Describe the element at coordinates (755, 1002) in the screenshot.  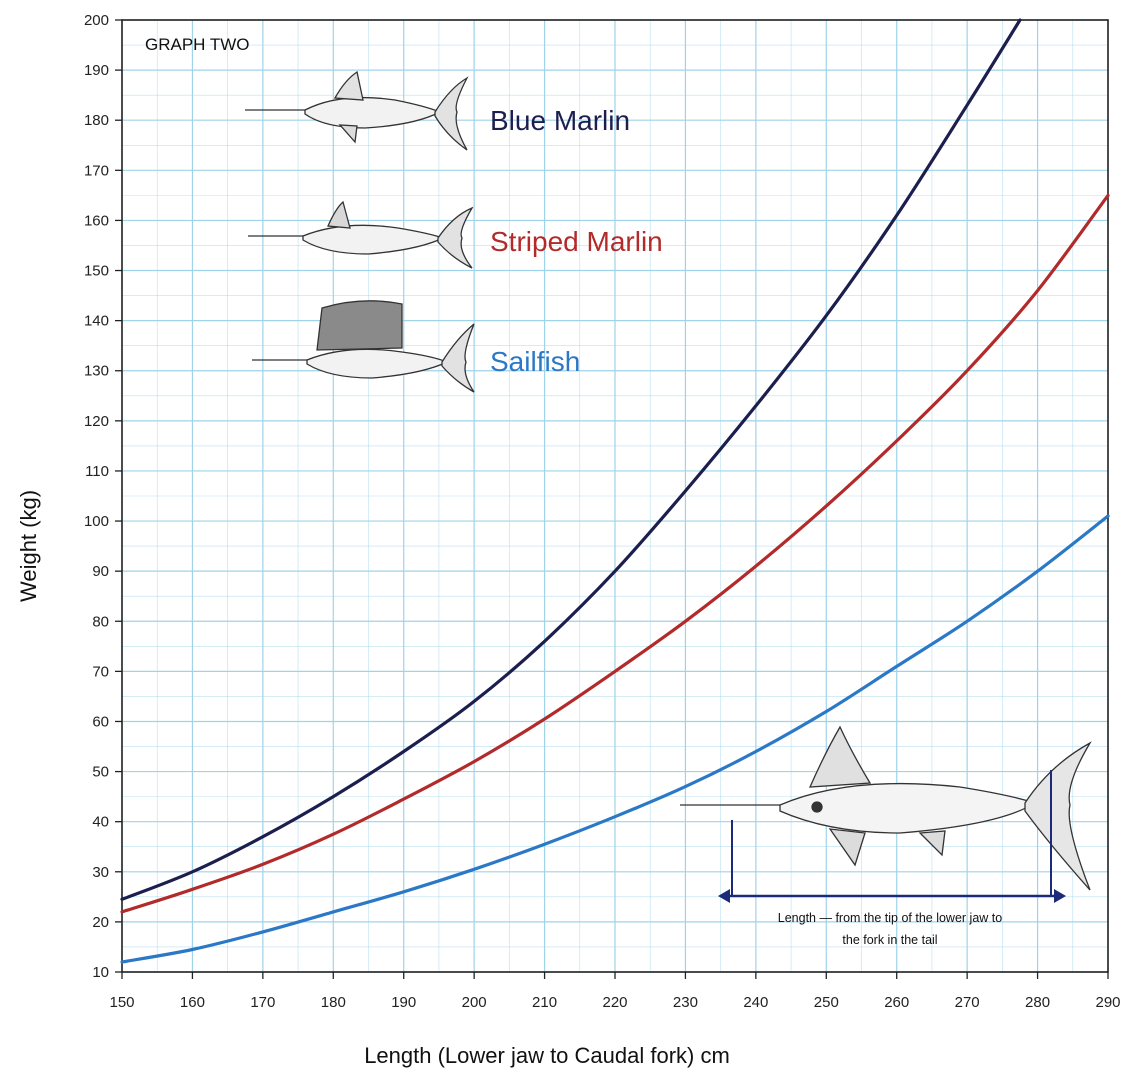
I see `x-tick-label: 240` at that location.